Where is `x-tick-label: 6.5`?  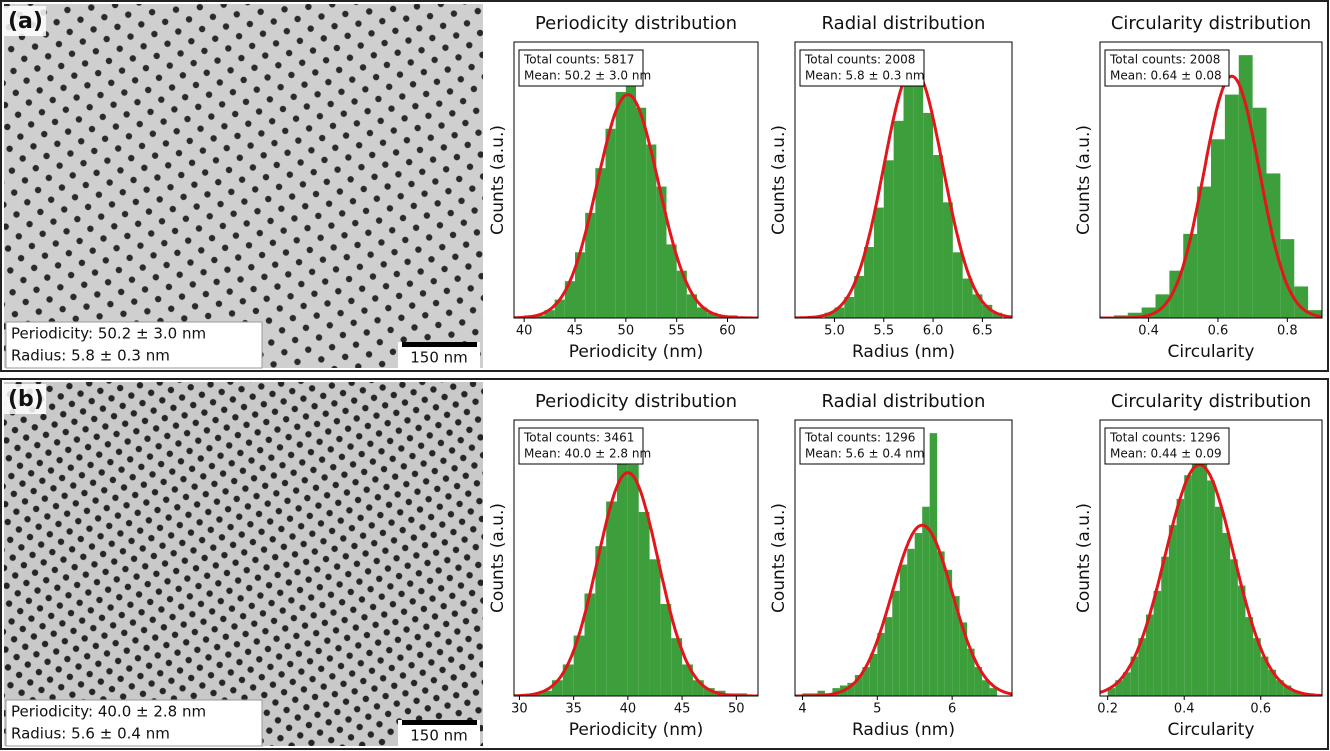
x-tick-label: 6.5 is located at coordinates (982, 331).